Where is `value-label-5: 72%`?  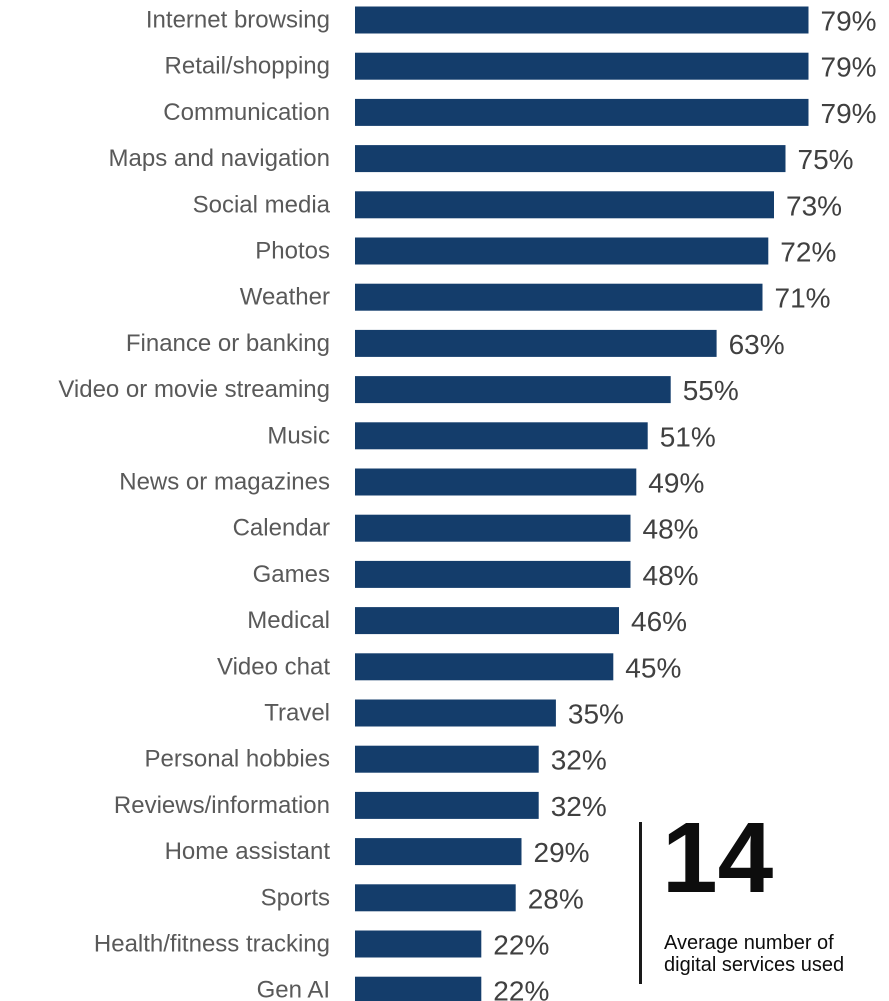 value-label-5: 72% is located at coordinates (808, 252).